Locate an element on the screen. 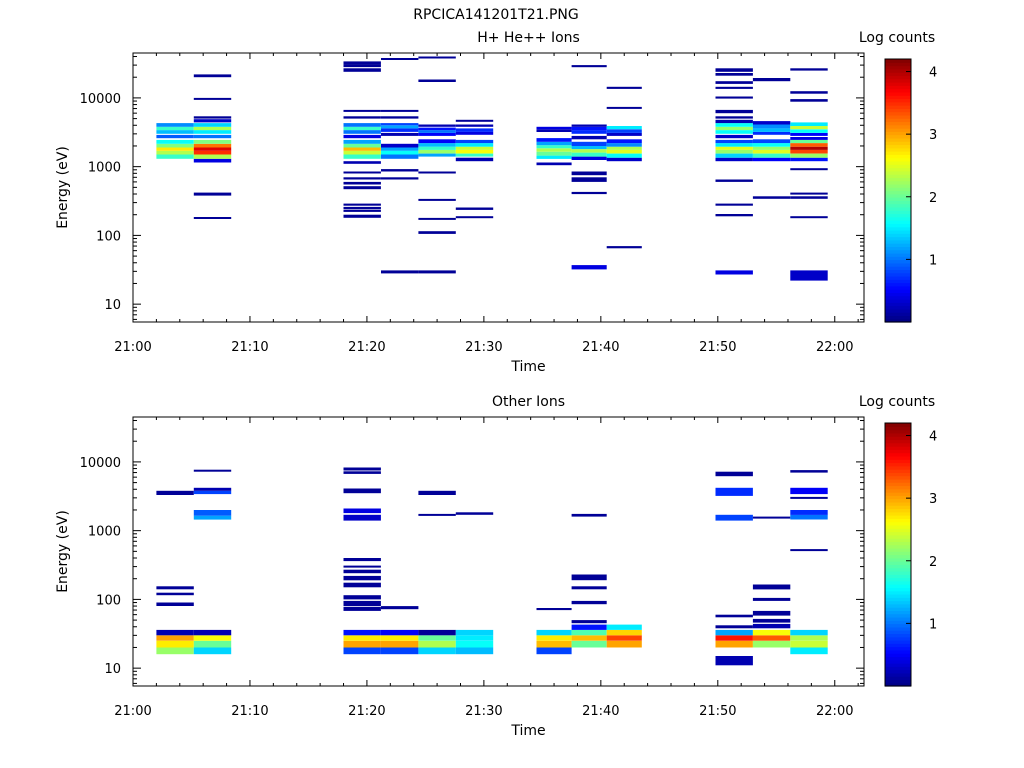 The image size is (1024, 768). colorbar: 1 2 3 4 Log counts is located at coordinates (898, 176).